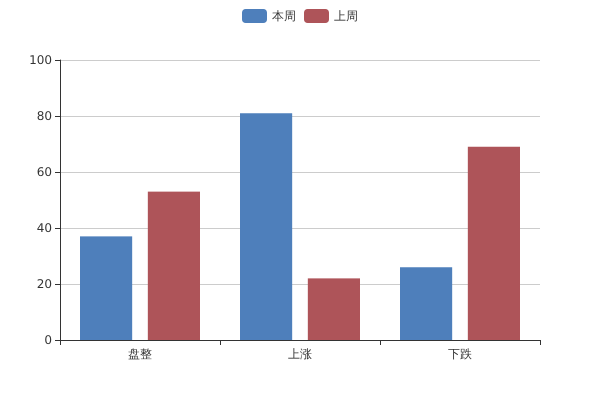 The height and width of the screenshot is (400, 600). Describe the element at coordinates (44, 228) in the screenshot. I see `y-tick-label: 40` at that location.